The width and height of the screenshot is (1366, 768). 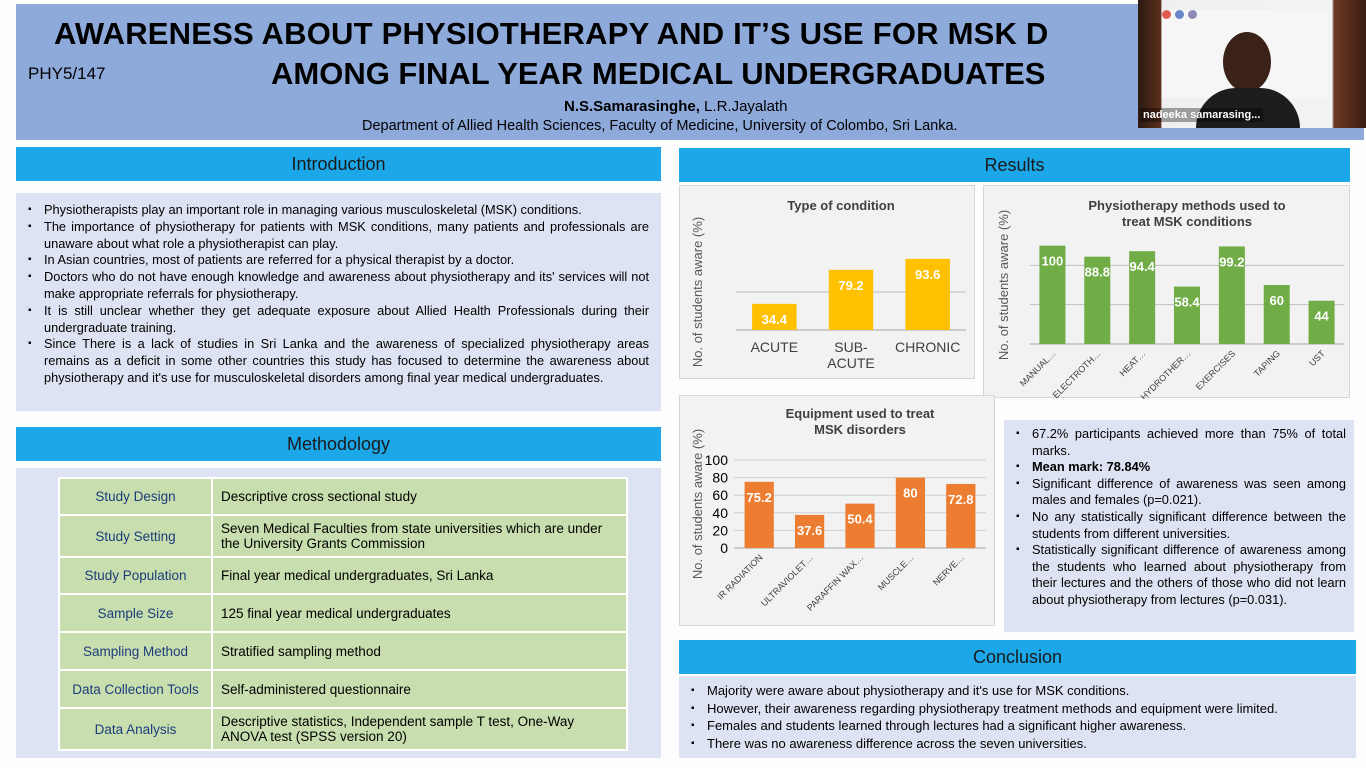 What do you see at coordinates (720, 478) in the screenshot?
I see `chart-tick-label: 80` at bounding box center [720, 478].